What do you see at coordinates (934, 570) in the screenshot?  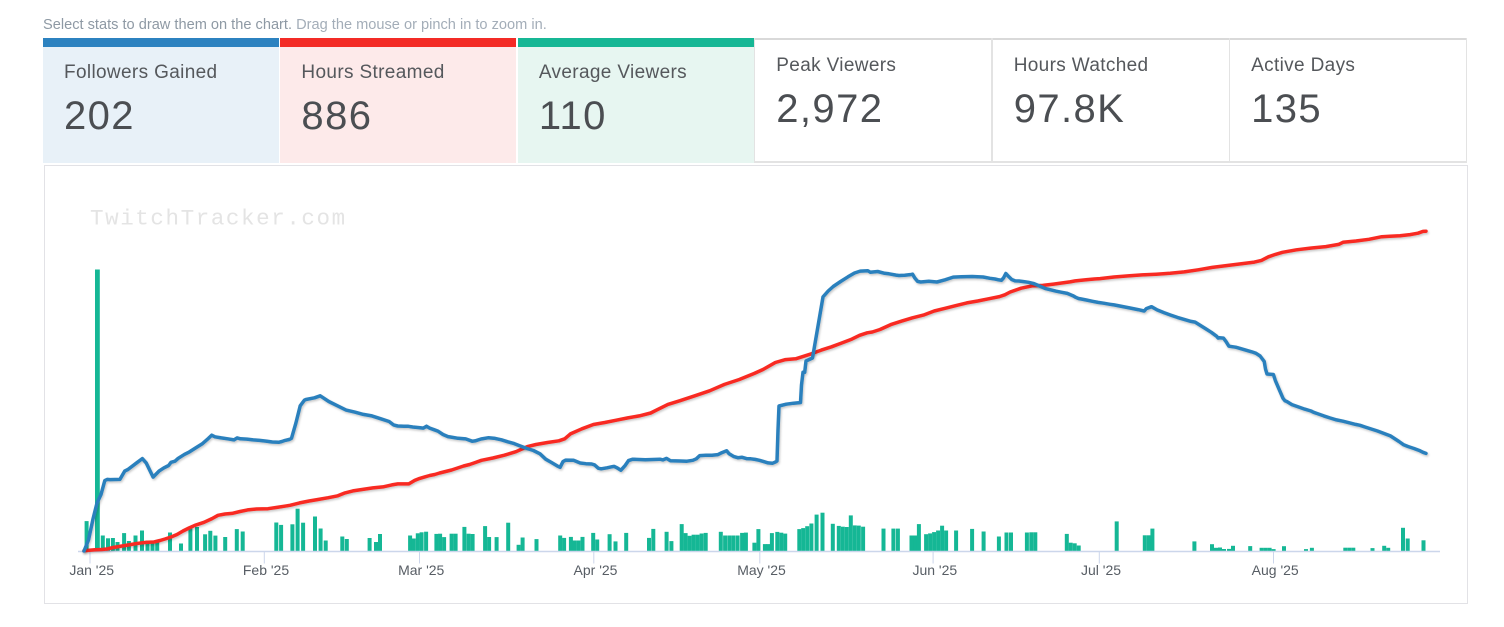 I see `svg-text: Jun '25` at bounding box center [934, 570].